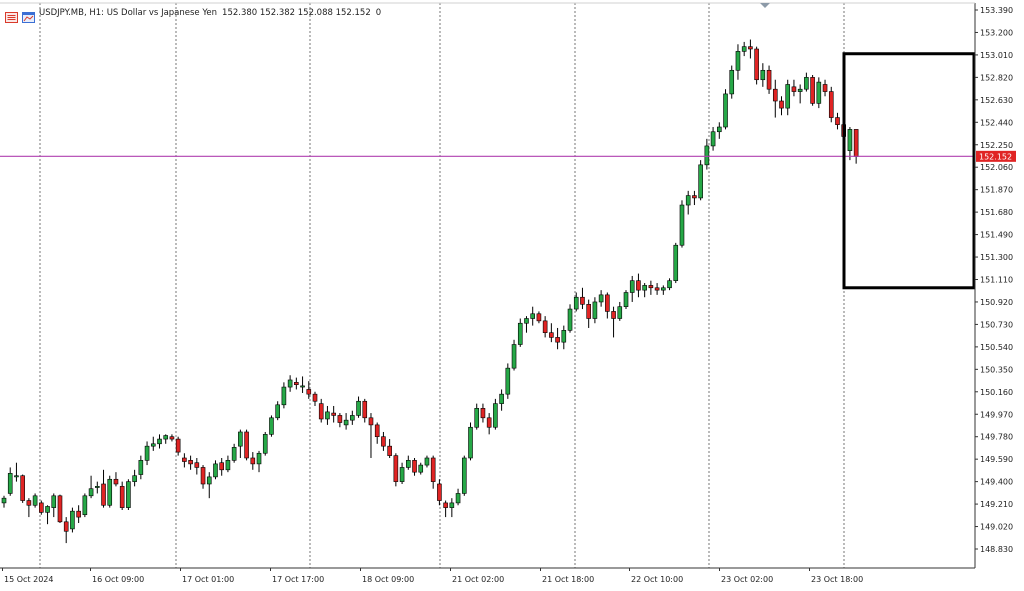 The width and height of the screenshot is (1024, 591). What do you see at coordinates (837, 579) in the screenshot?
I see `x-tick-label: 23 Oct 18:00` at bounding box center [837, 579].